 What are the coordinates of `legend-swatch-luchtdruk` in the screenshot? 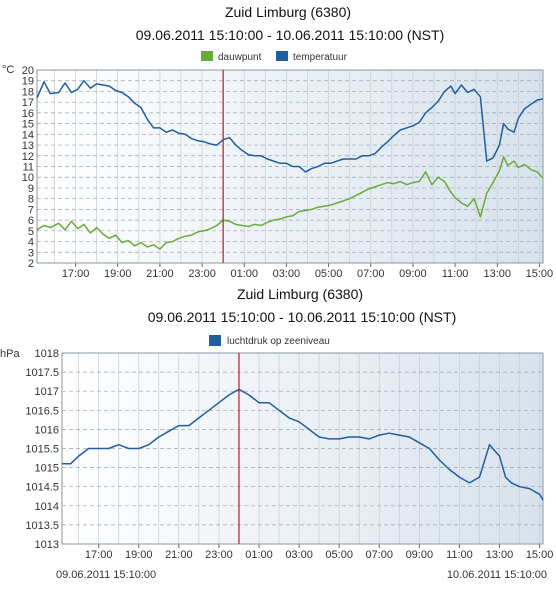 It's located at (215, 340).